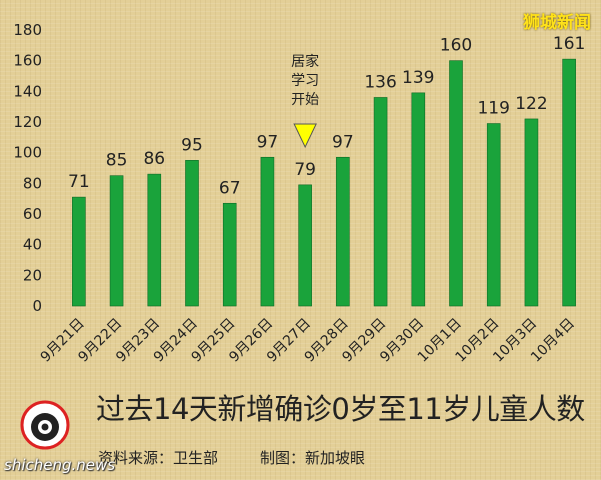 This screenshot has width=601, height=480. I want to click on data-label: 85, so click(117, 161).